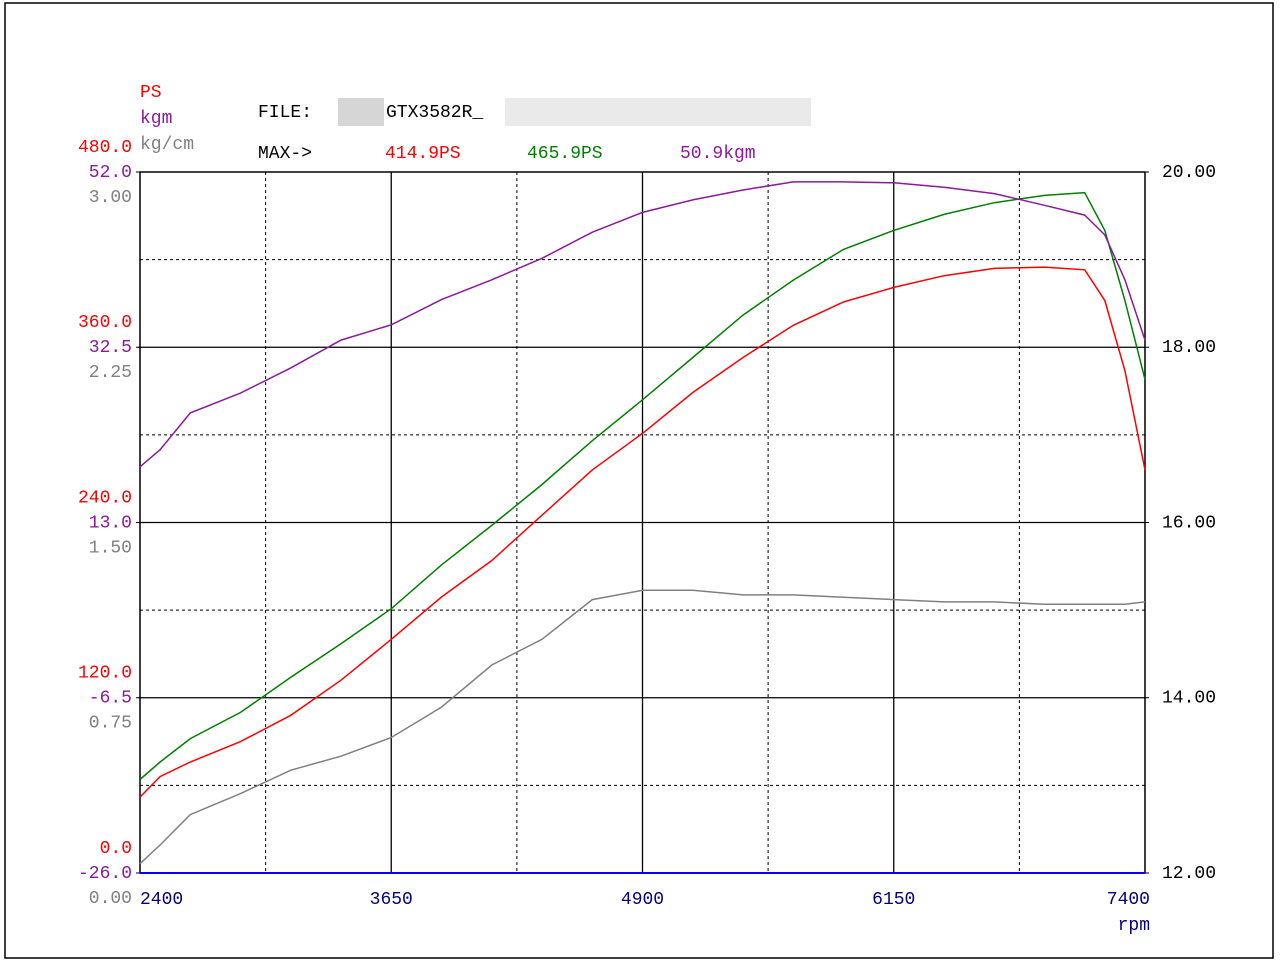 The image size is (1280, 962). I want to click on x-axis-label: rpm, so click(1134, 926).